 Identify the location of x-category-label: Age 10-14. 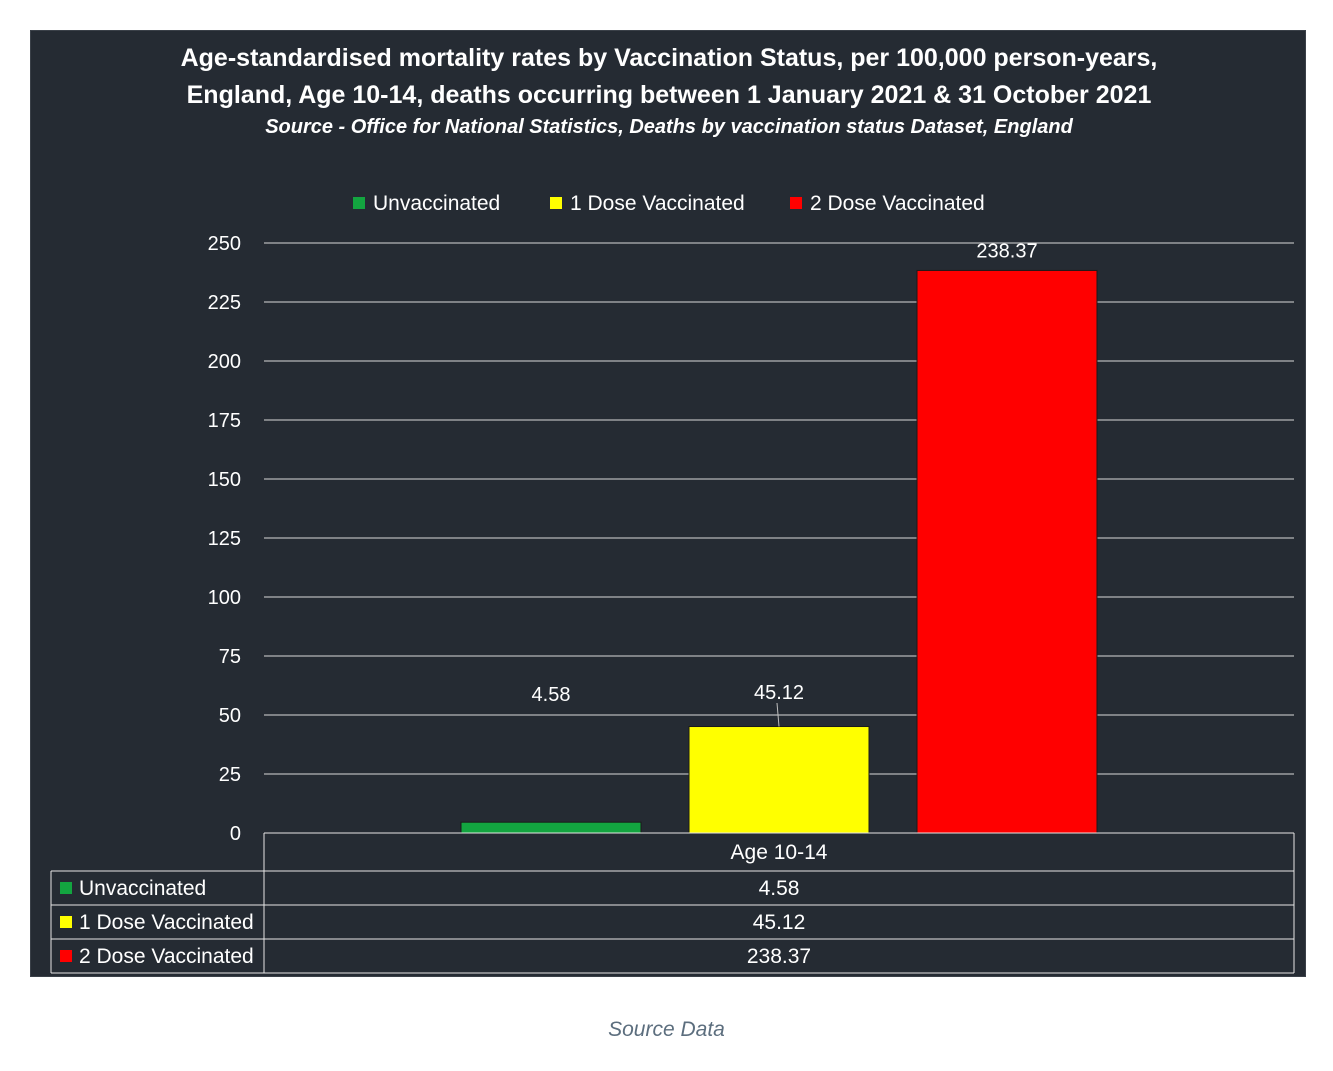
(779, 852).